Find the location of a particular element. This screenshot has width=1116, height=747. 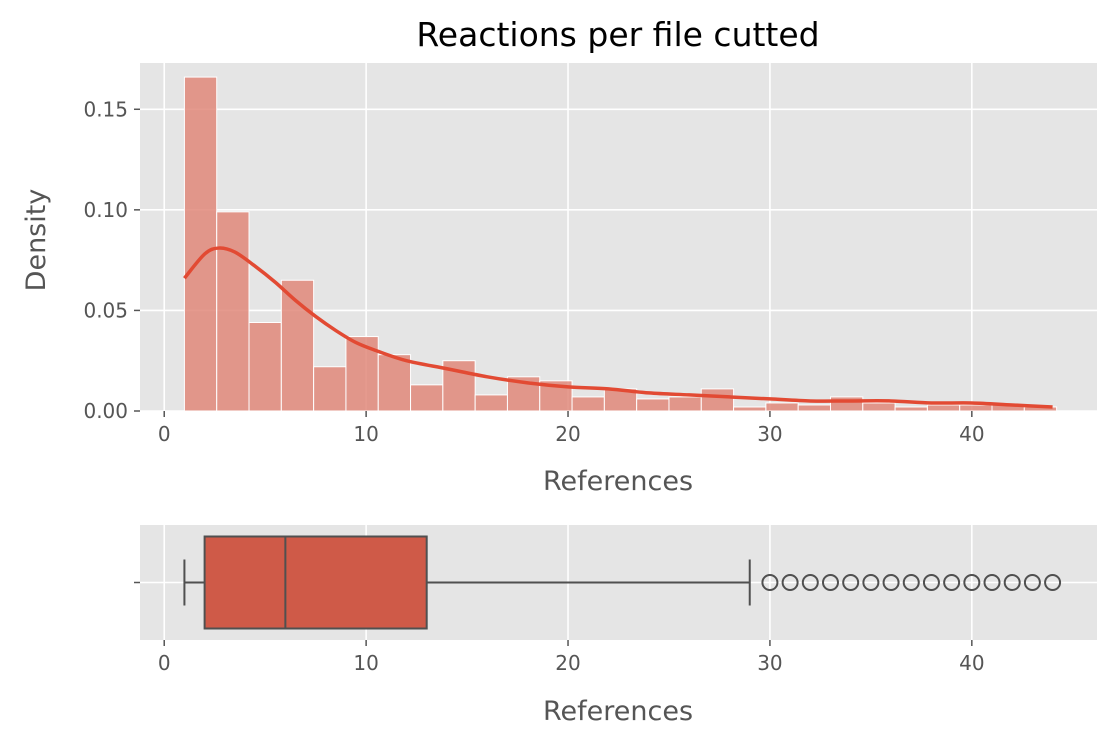

histogram-y-tick-label: 0.00 is located at coordinates (105, 411).